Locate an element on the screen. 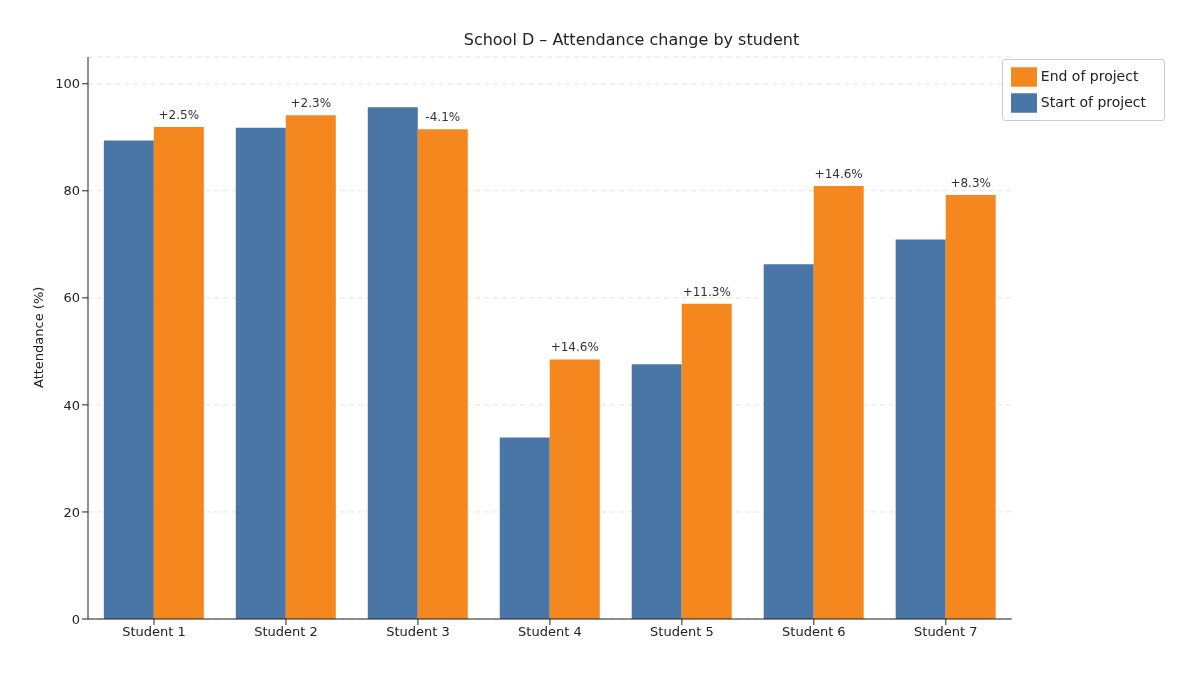 Image resolution: width=1203 pixels, height=675 pixels. x-tick-label: Student 6 is located at coordinates (814, 632).